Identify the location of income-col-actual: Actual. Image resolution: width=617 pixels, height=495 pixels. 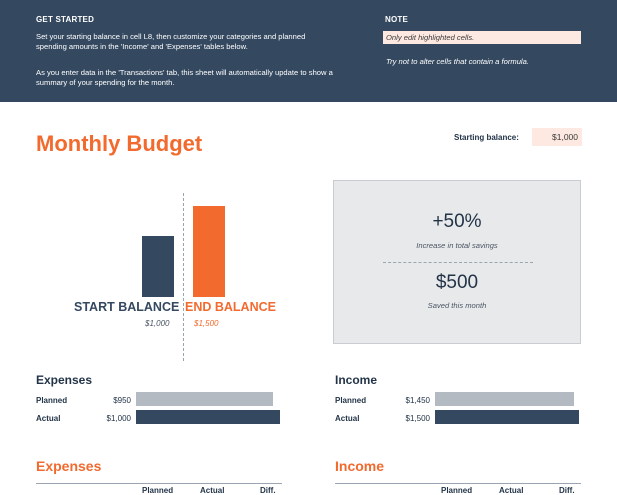
(511, 490).